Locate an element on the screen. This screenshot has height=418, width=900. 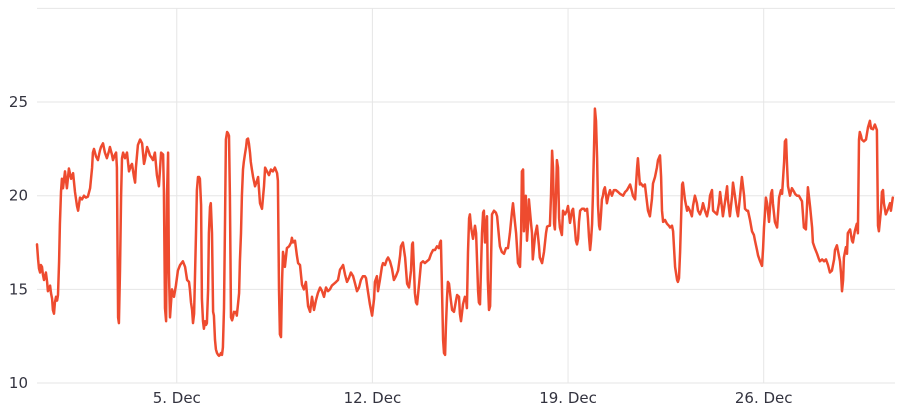
x-axis-label: 5. Dec is located at coordinates (177, 398).